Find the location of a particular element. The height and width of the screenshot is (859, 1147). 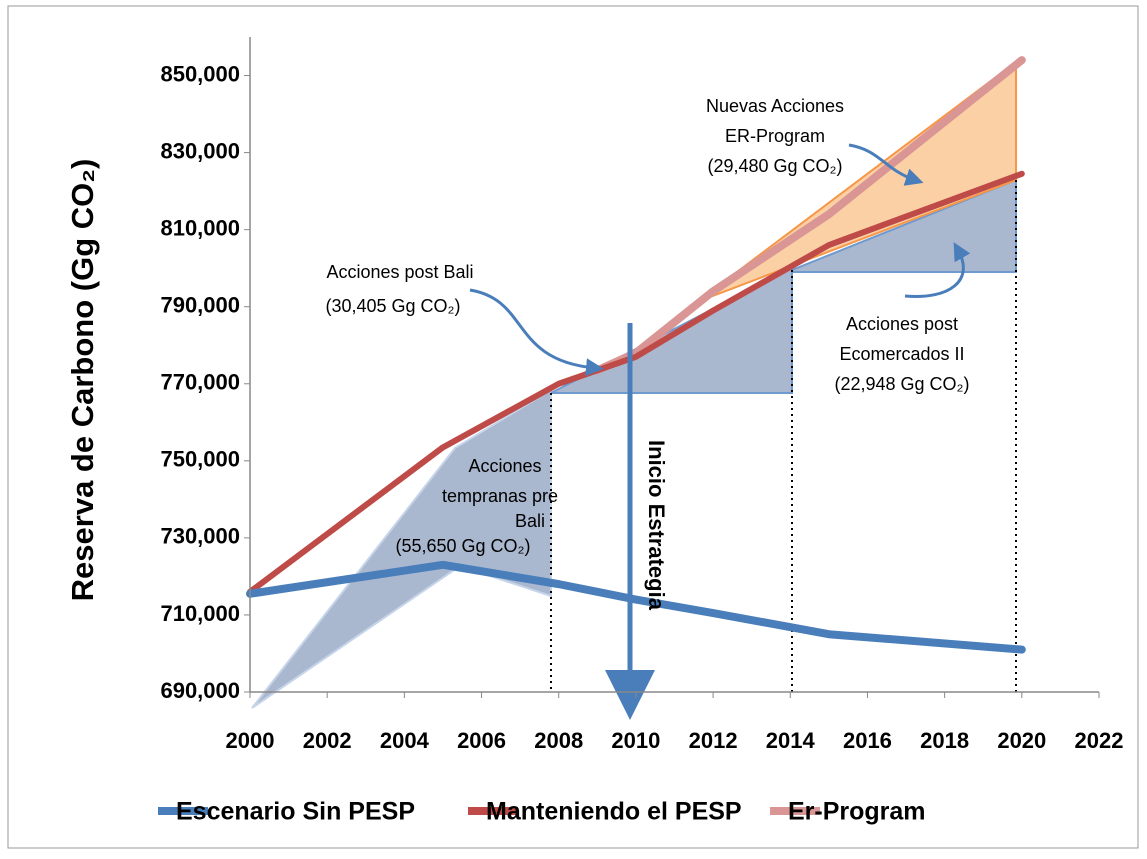

annotation: ER-Program is located at coordinates (775, 136).